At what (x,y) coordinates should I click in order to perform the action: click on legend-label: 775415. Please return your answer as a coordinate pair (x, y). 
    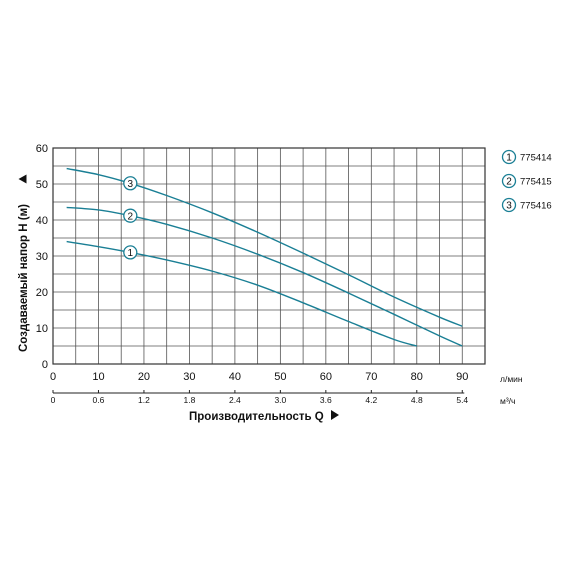
    Looking at the image, I should click on (536, 182).